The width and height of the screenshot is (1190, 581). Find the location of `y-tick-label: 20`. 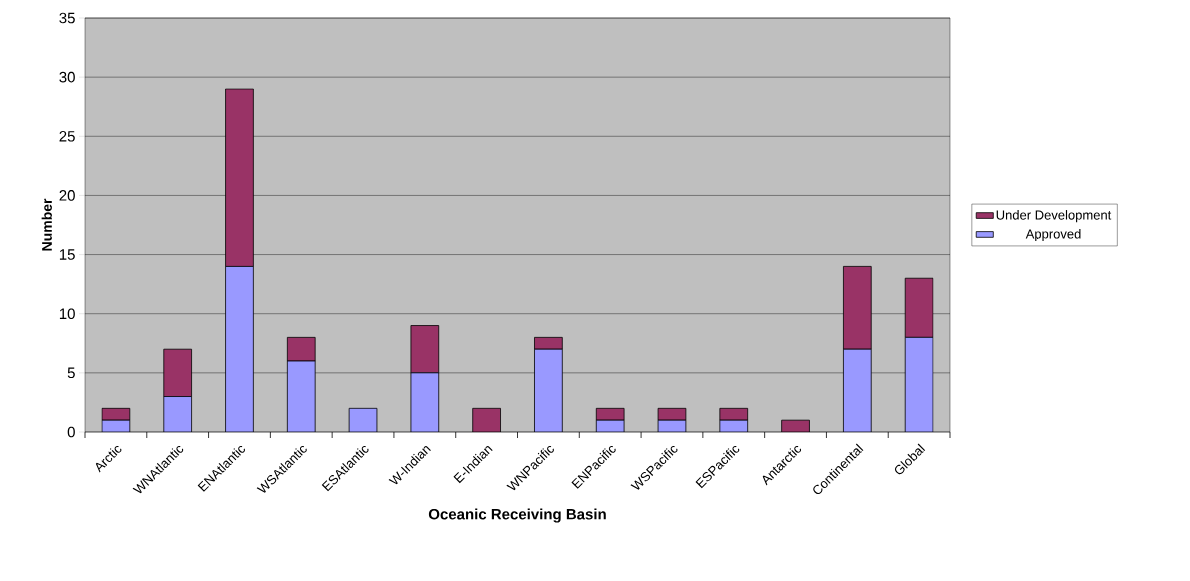

y-tick-label: 20 is located at coordinates (67, 195).